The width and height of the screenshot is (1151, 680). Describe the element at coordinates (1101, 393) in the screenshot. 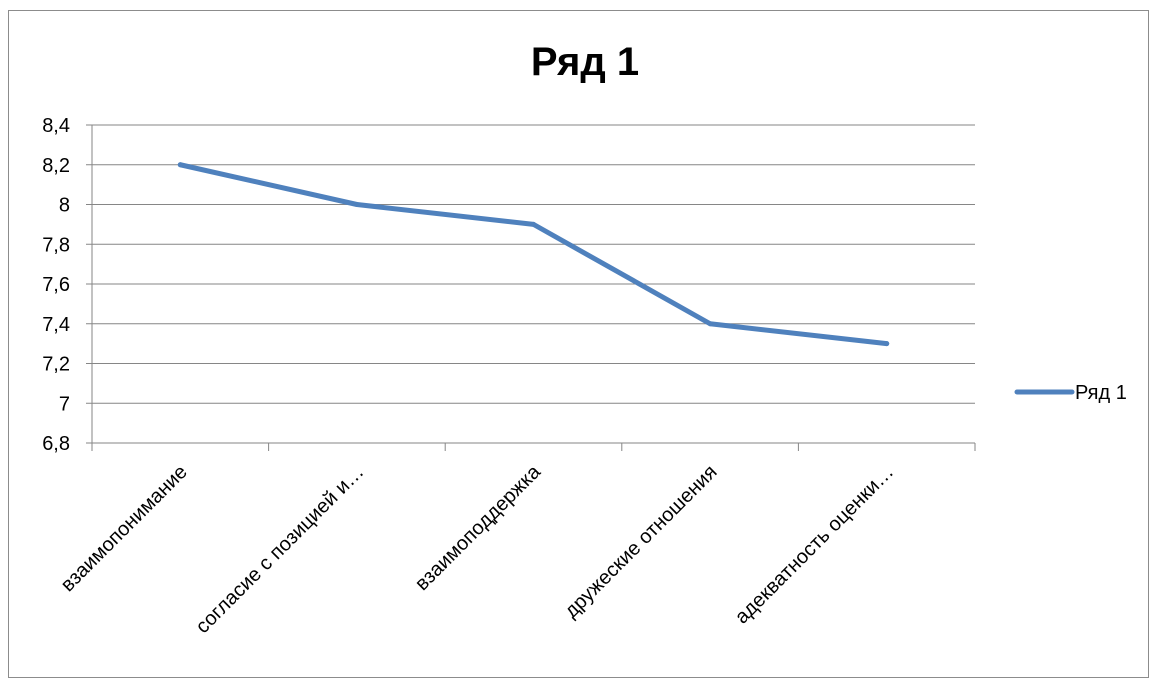

I see `legend-label: Ряд 1` at that location.